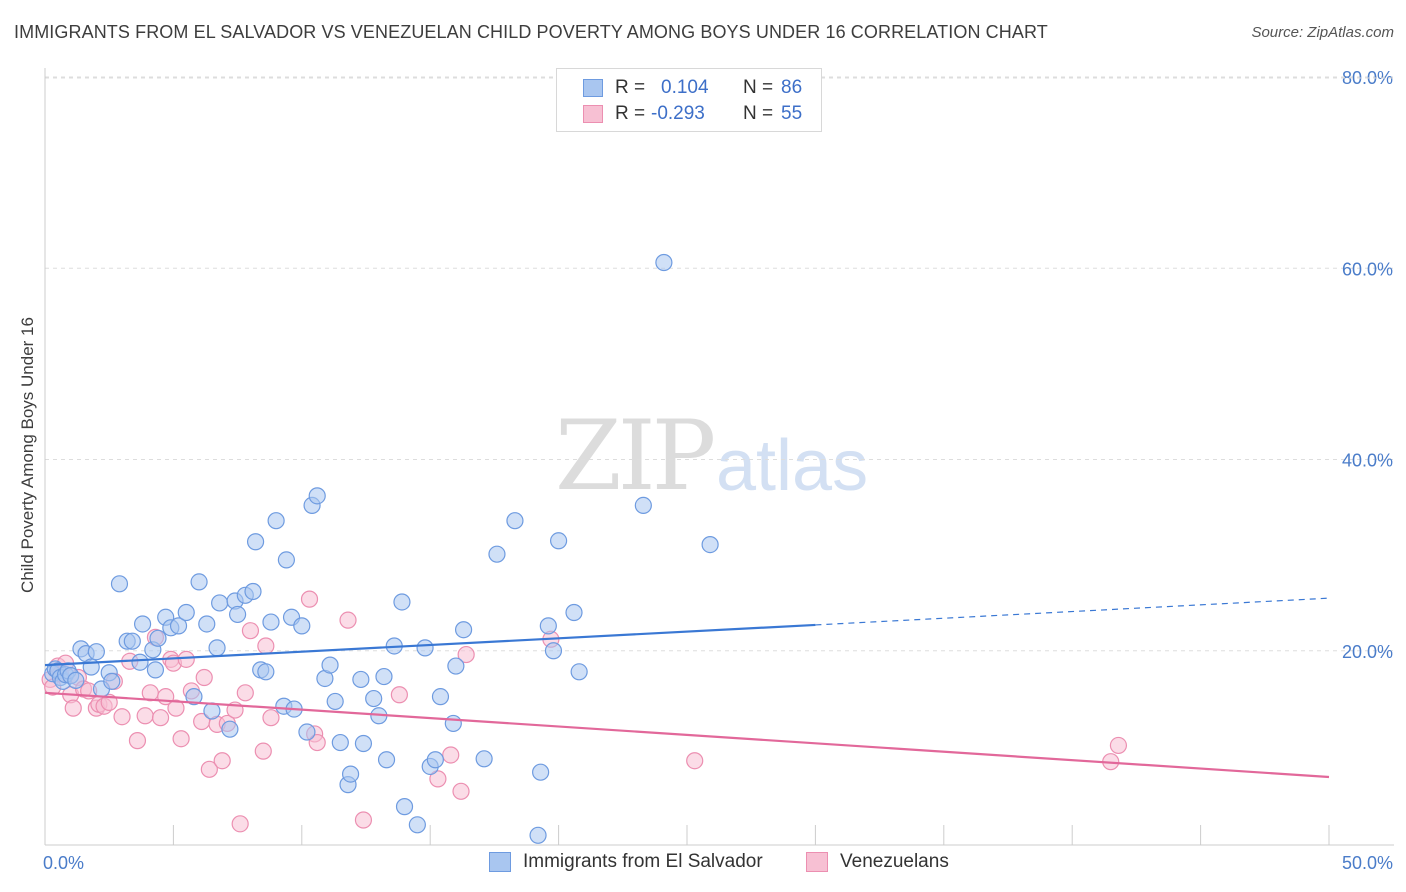 The height and width of the screenshot is (892, 1406). What do you see at coordinates (1367, 652) in the screenshot?
I see `y-tick-label: 20.0%` at bounding box center [1367, 652].